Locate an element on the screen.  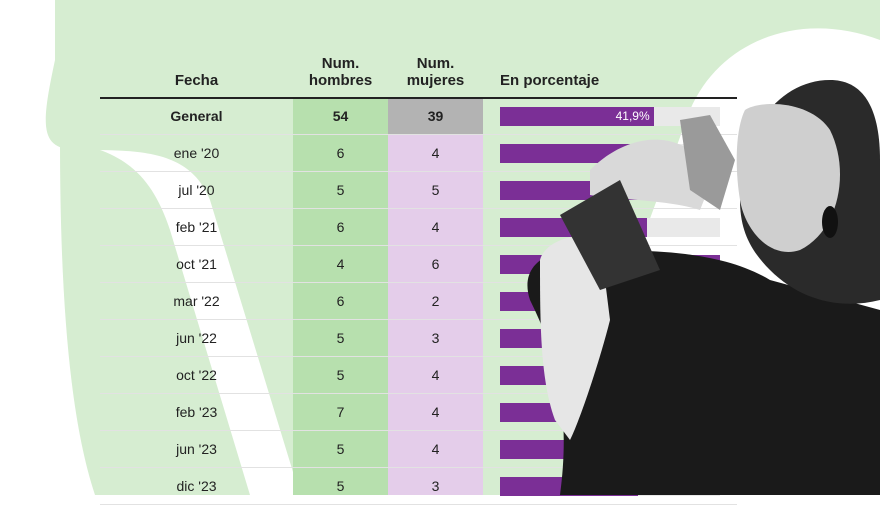
table-row: General 54 39 41,9% is located at coordinates (418, 116).